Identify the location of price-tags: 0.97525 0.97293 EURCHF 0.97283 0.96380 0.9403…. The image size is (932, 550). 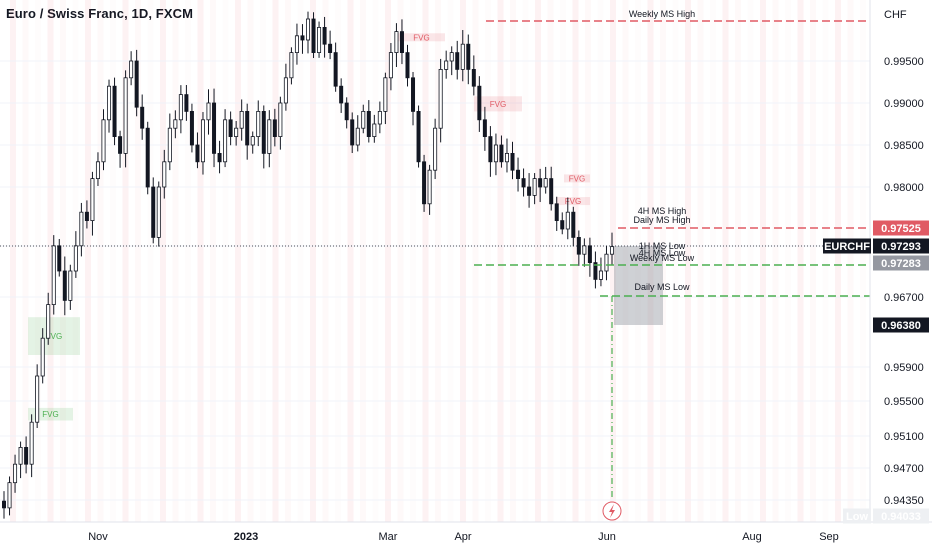
(876, 372).